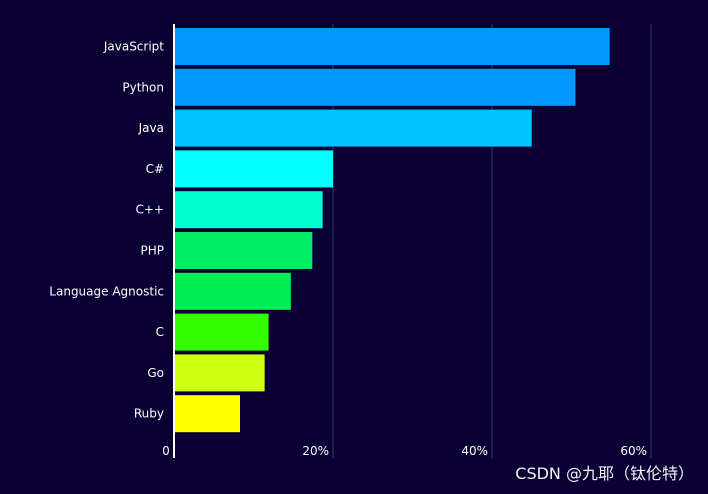 The height and width of the screenshot is (494, 708). What do you see at coordinates (155, 169) in the screenshot?
I see `category-label-3: C#` at bounding box center [155, 169].